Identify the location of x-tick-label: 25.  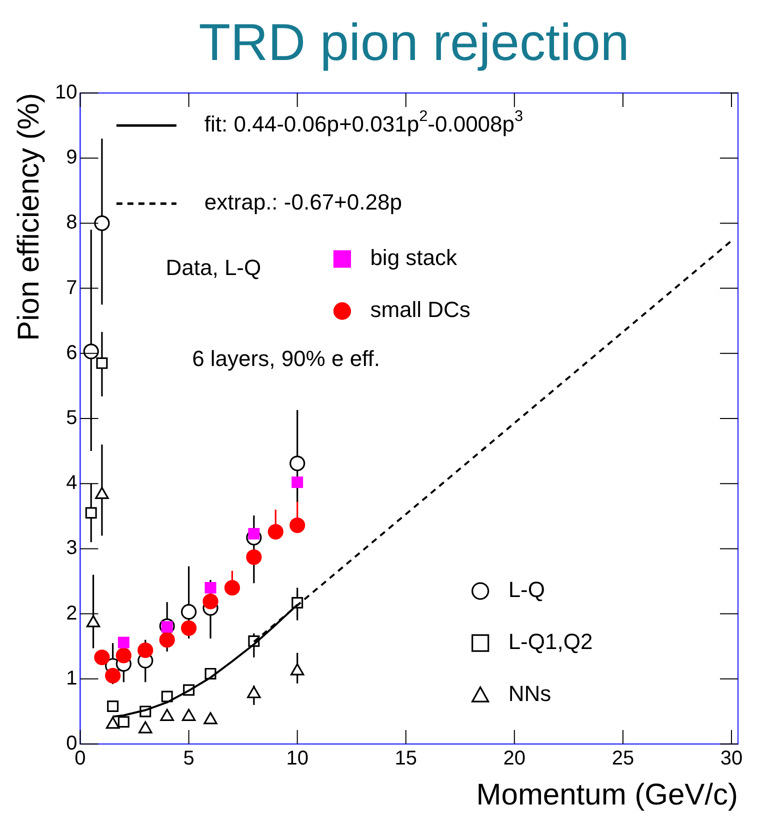
(623, 759).